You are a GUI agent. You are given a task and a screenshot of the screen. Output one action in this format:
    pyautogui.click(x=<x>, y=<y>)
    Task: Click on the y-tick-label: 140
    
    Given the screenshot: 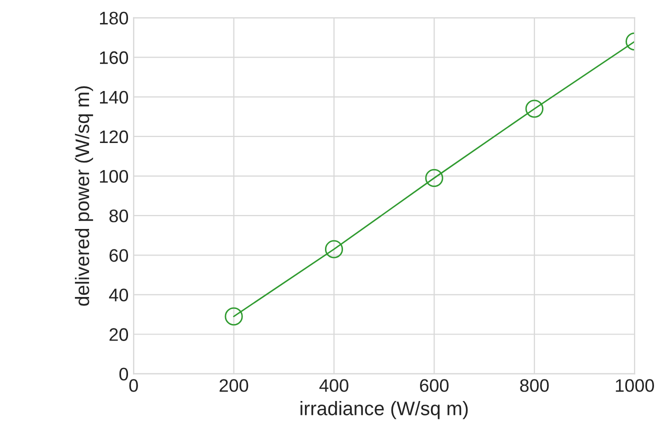 What is the action you would take?
    pyautogui.click(x=114, y=97)
    